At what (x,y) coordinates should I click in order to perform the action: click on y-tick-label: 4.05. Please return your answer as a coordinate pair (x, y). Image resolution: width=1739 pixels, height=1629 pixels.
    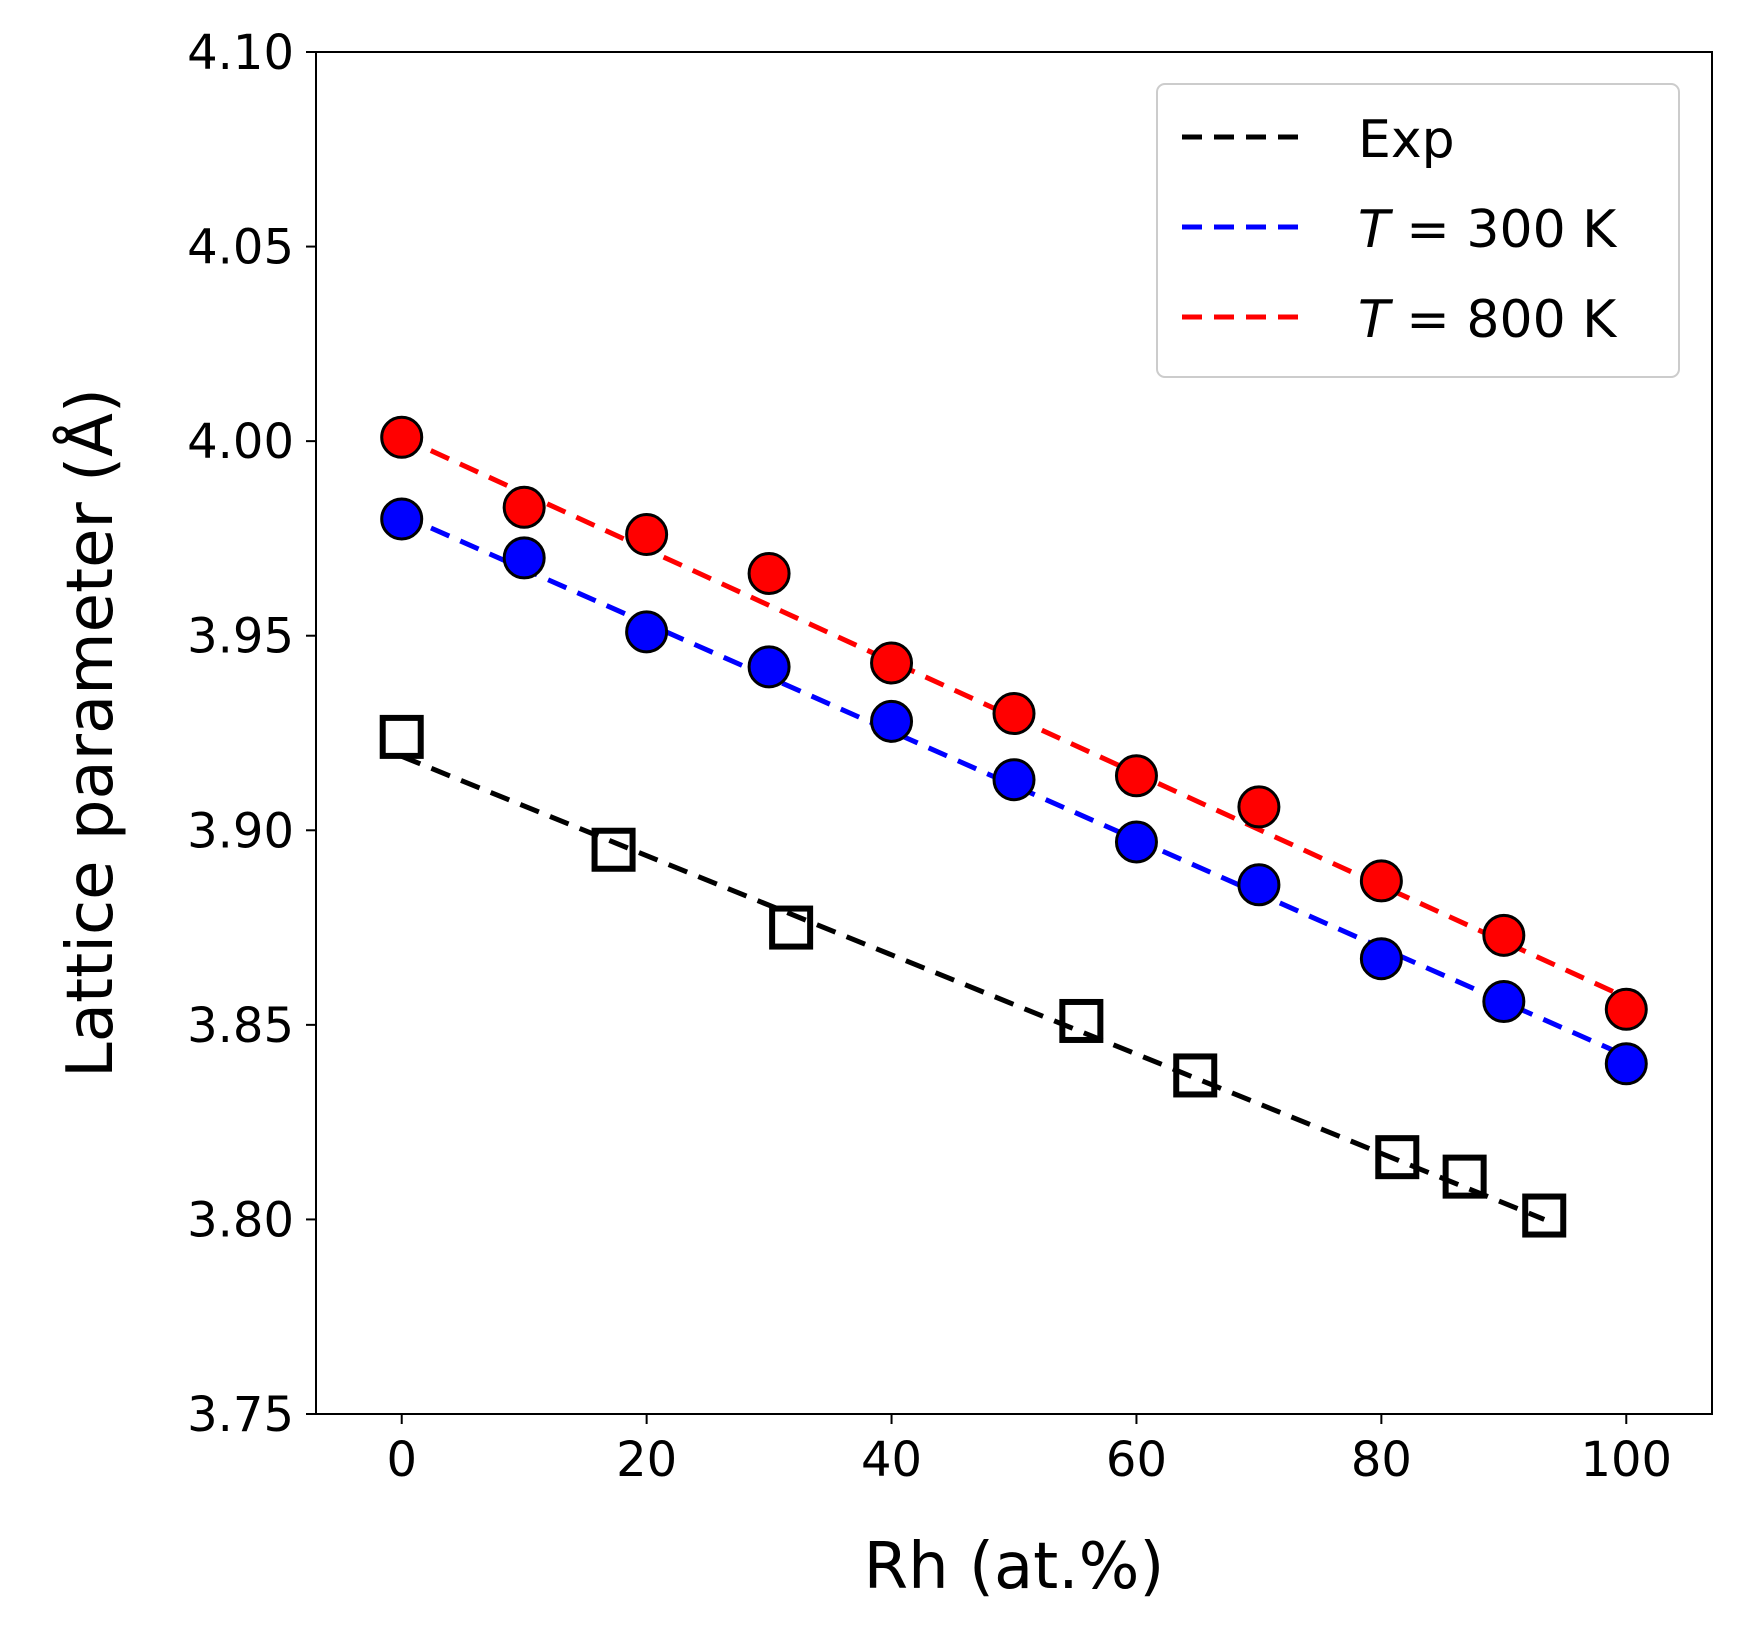
    Looking at the image, I should click on (240, 248).